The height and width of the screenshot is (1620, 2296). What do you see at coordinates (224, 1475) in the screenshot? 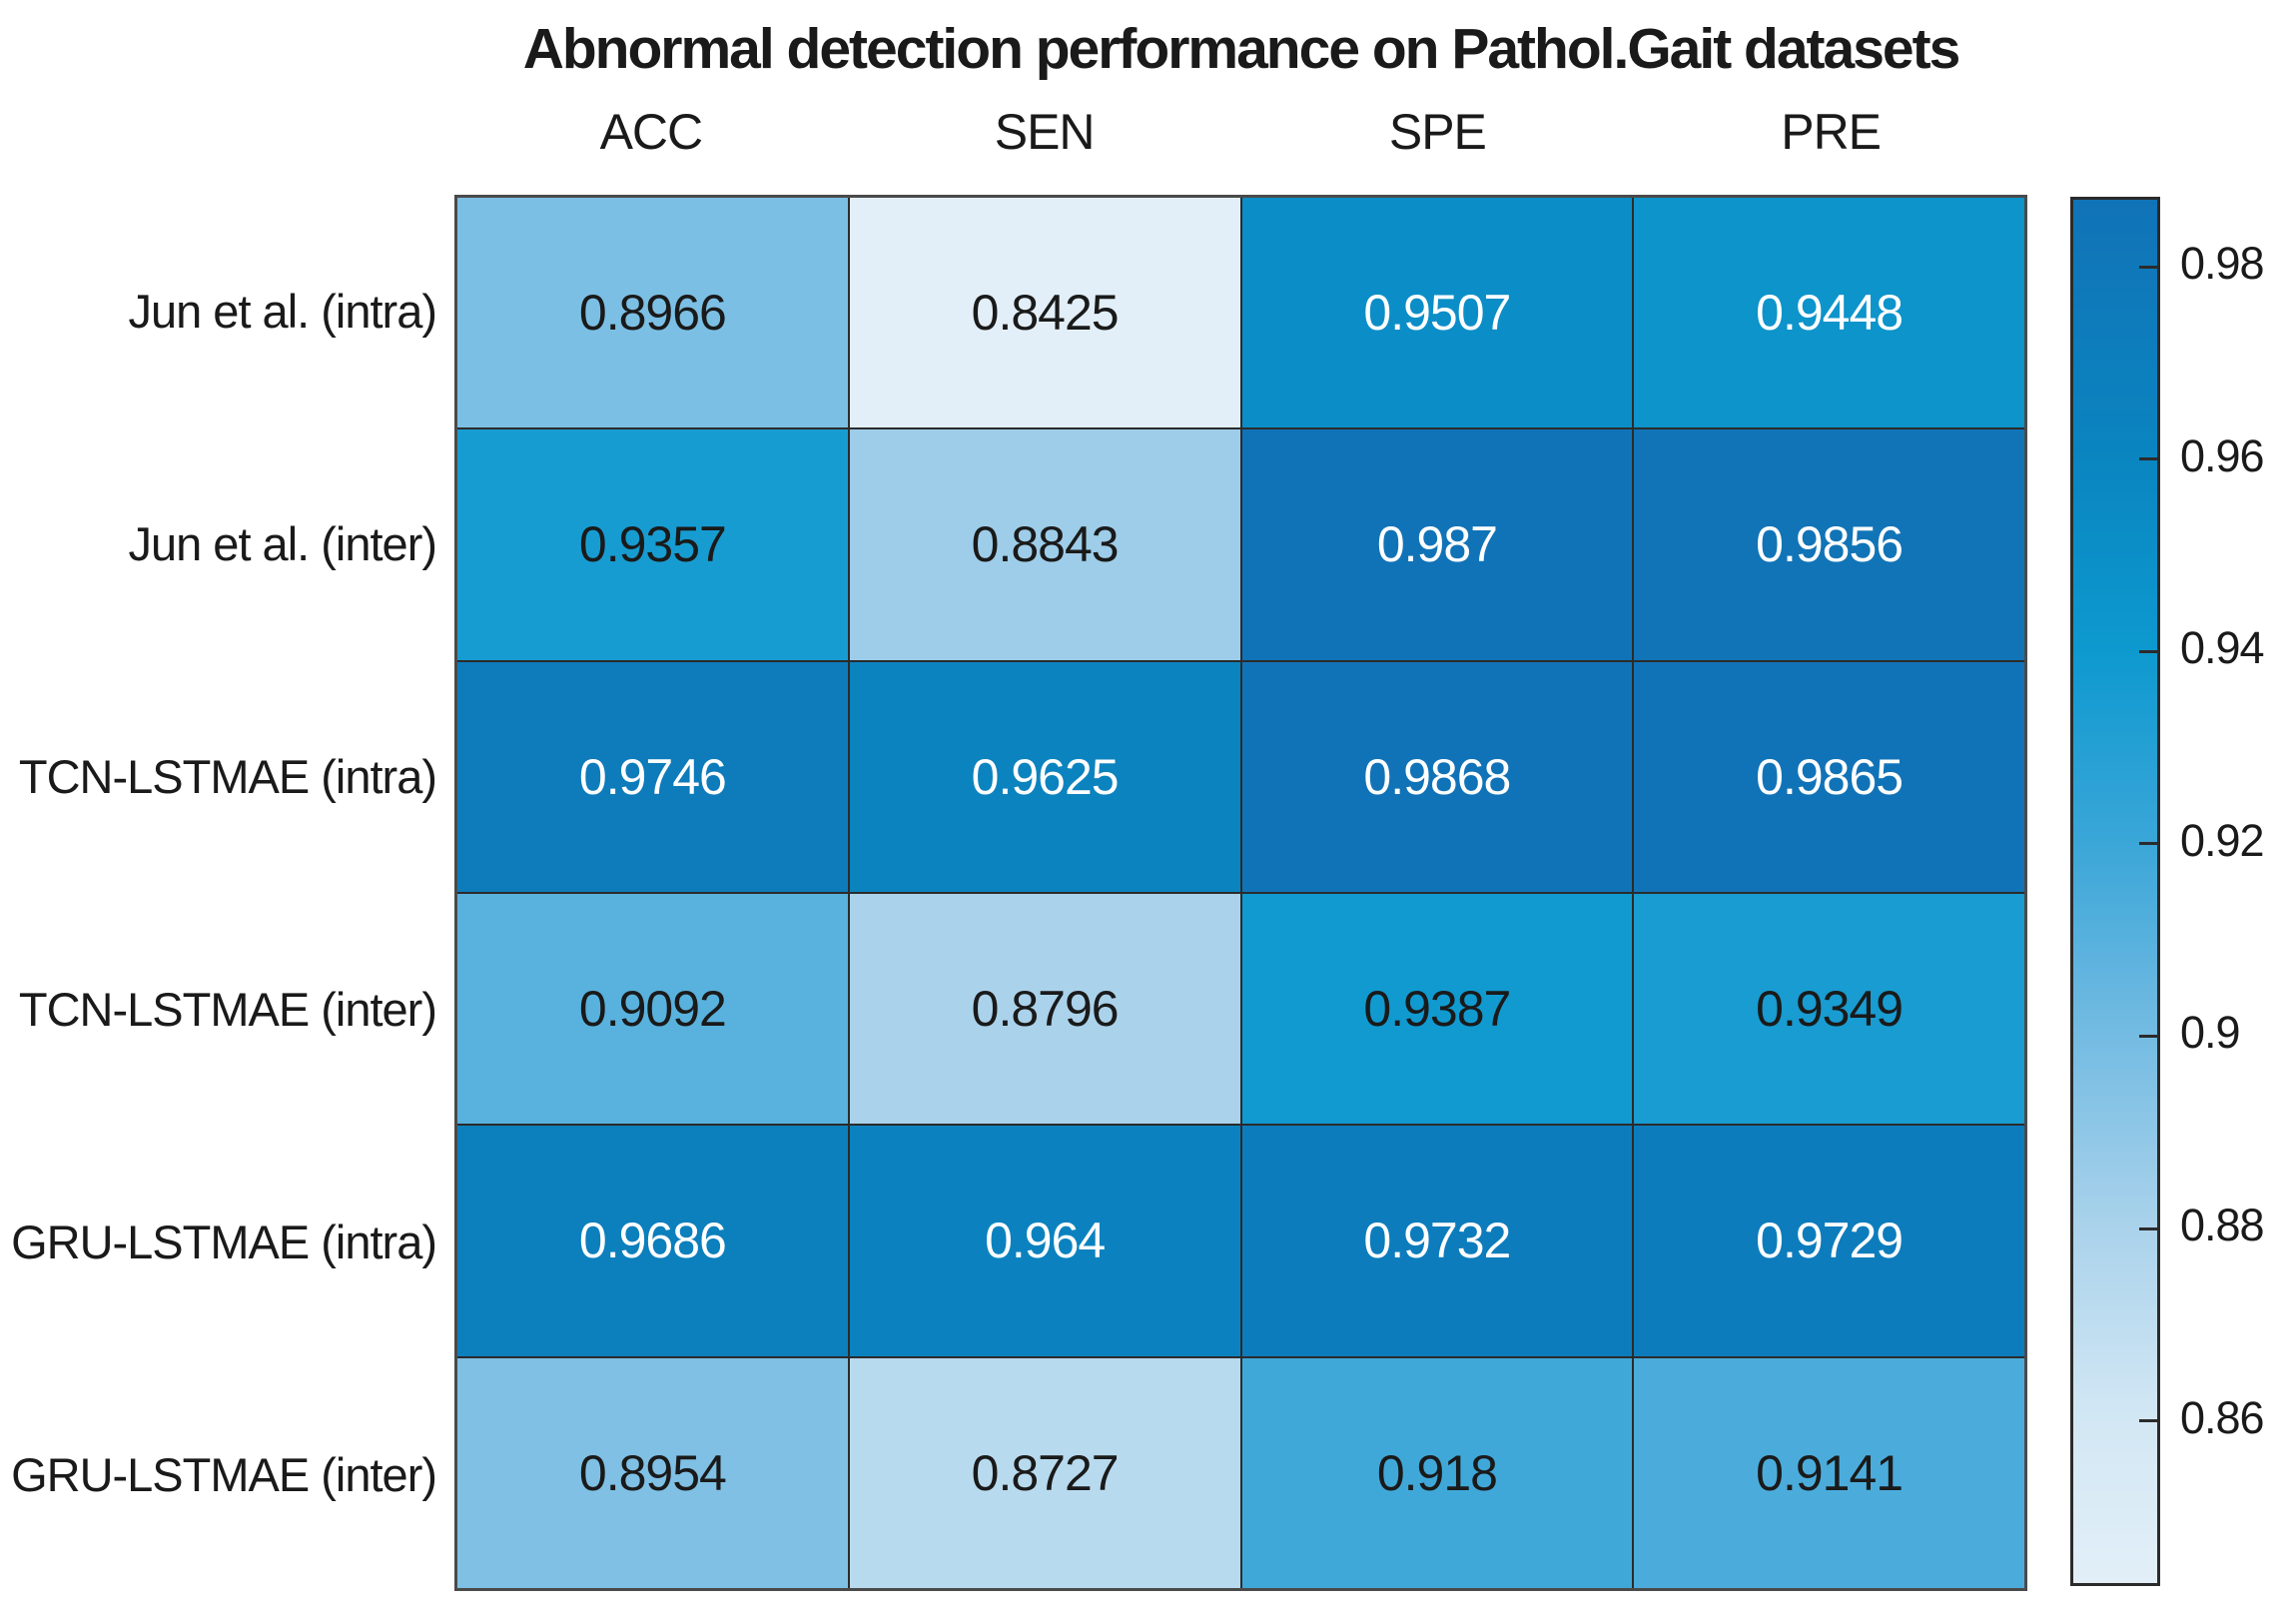
I see `row-label: GRU-LSTMAE (inter)` at bounding box center [224, 1475].